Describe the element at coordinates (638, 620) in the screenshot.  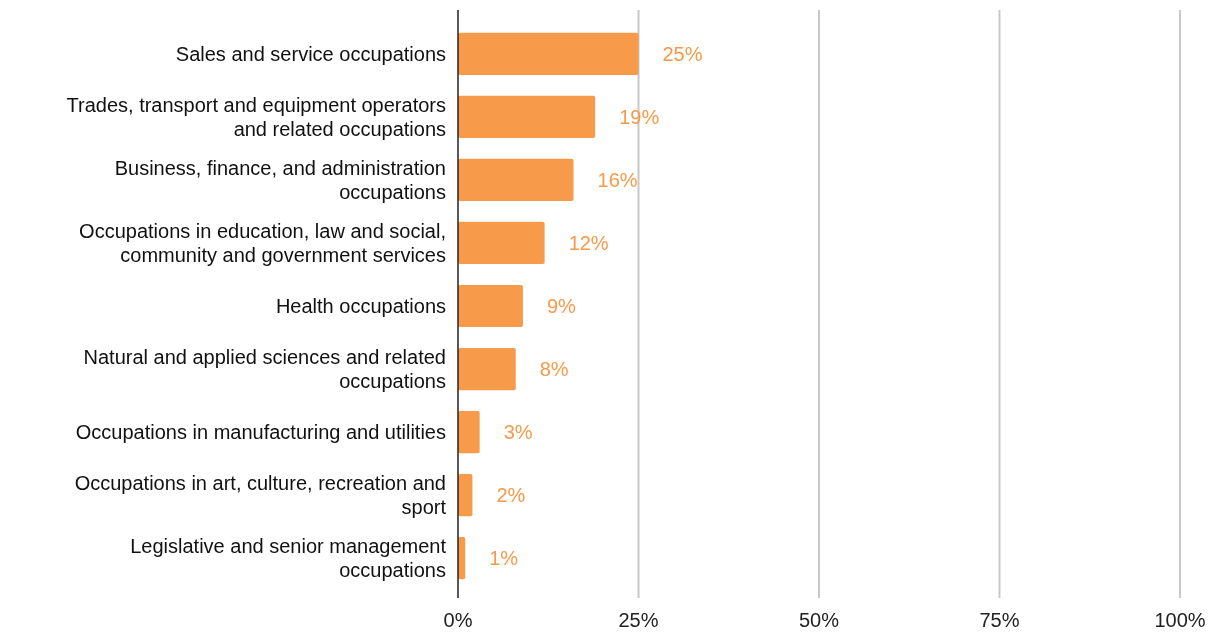
I see `x-tick-label: 25%` at that location.